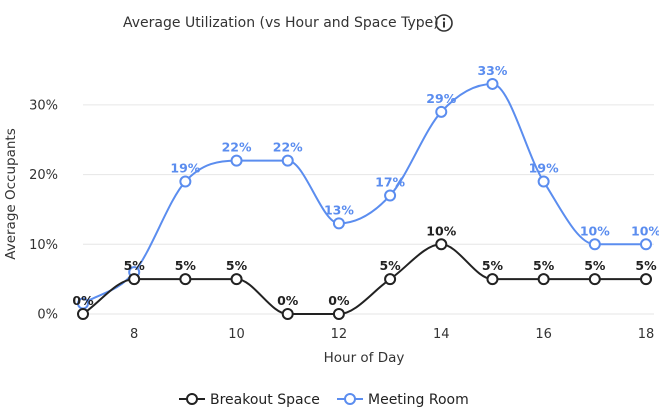 This screenshot has height=419, width=659. I want to click on y-tick-label: 20%, so click(43, 175).